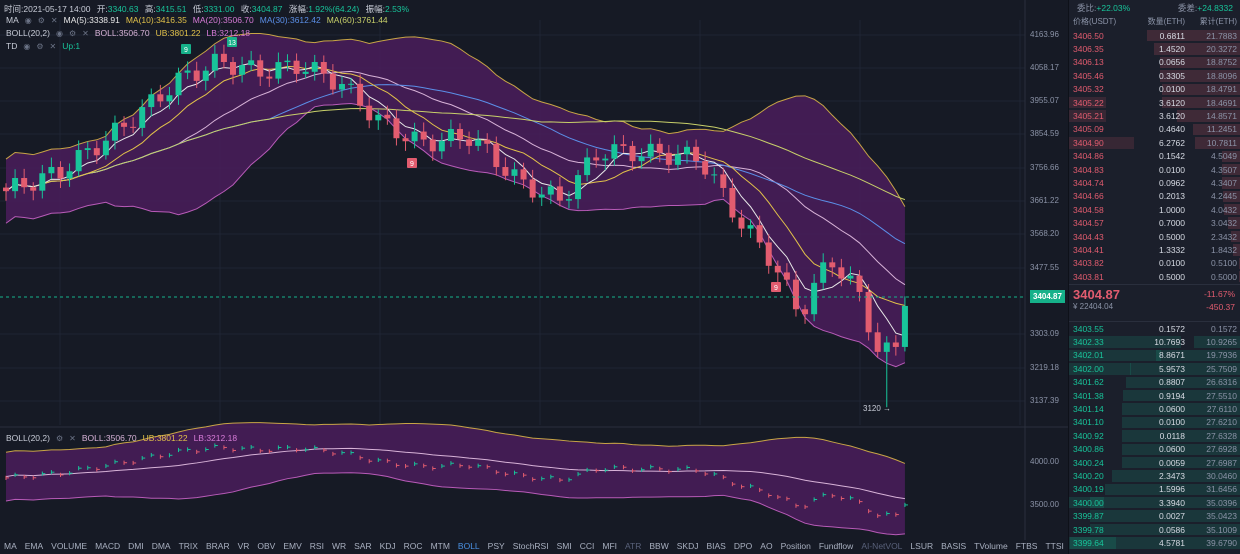 The image size is (1240, 554). Describe the element at coordinates (1154, 115) in the screenshot. I see `ask-row: 3405.21 3.6120 14.8571` at that location.